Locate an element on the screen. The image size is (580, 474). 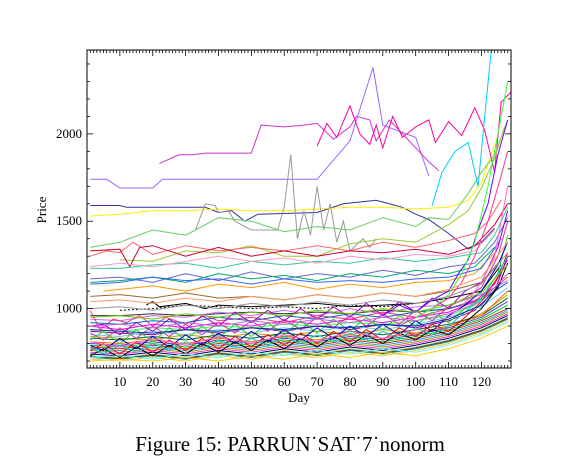
x-axis-title: Day is located at coordinates (299, 397).